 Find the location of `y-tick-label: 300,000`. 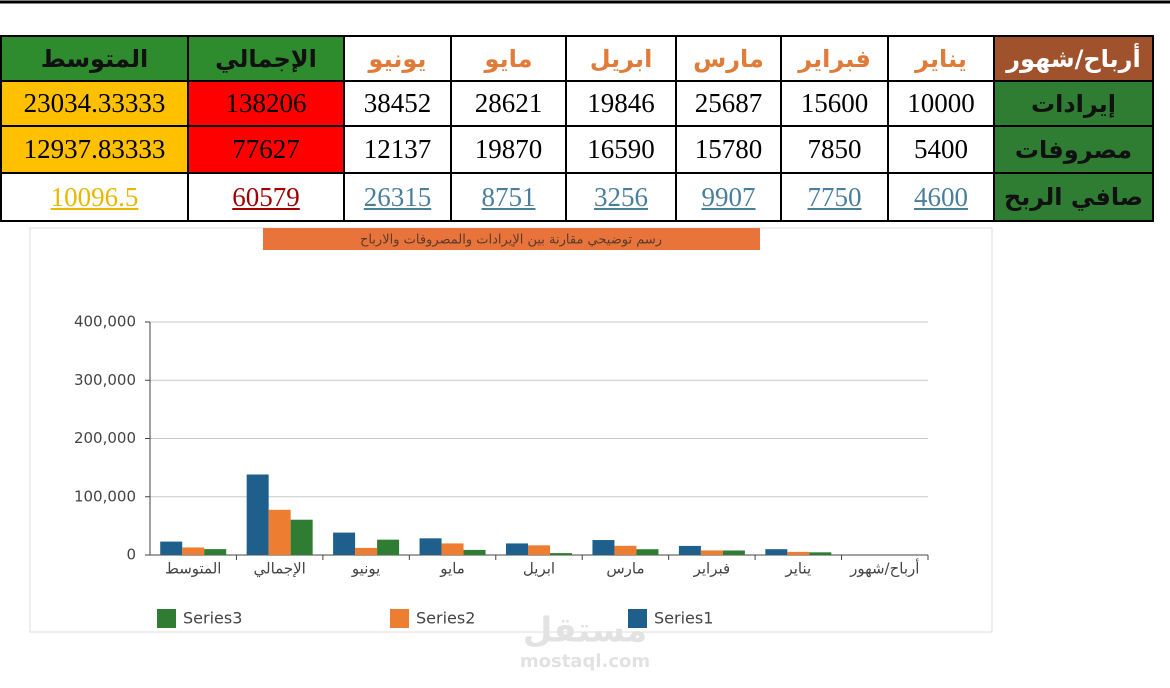

y-tick-label: 300,000 is located at coordinates (105, 380).